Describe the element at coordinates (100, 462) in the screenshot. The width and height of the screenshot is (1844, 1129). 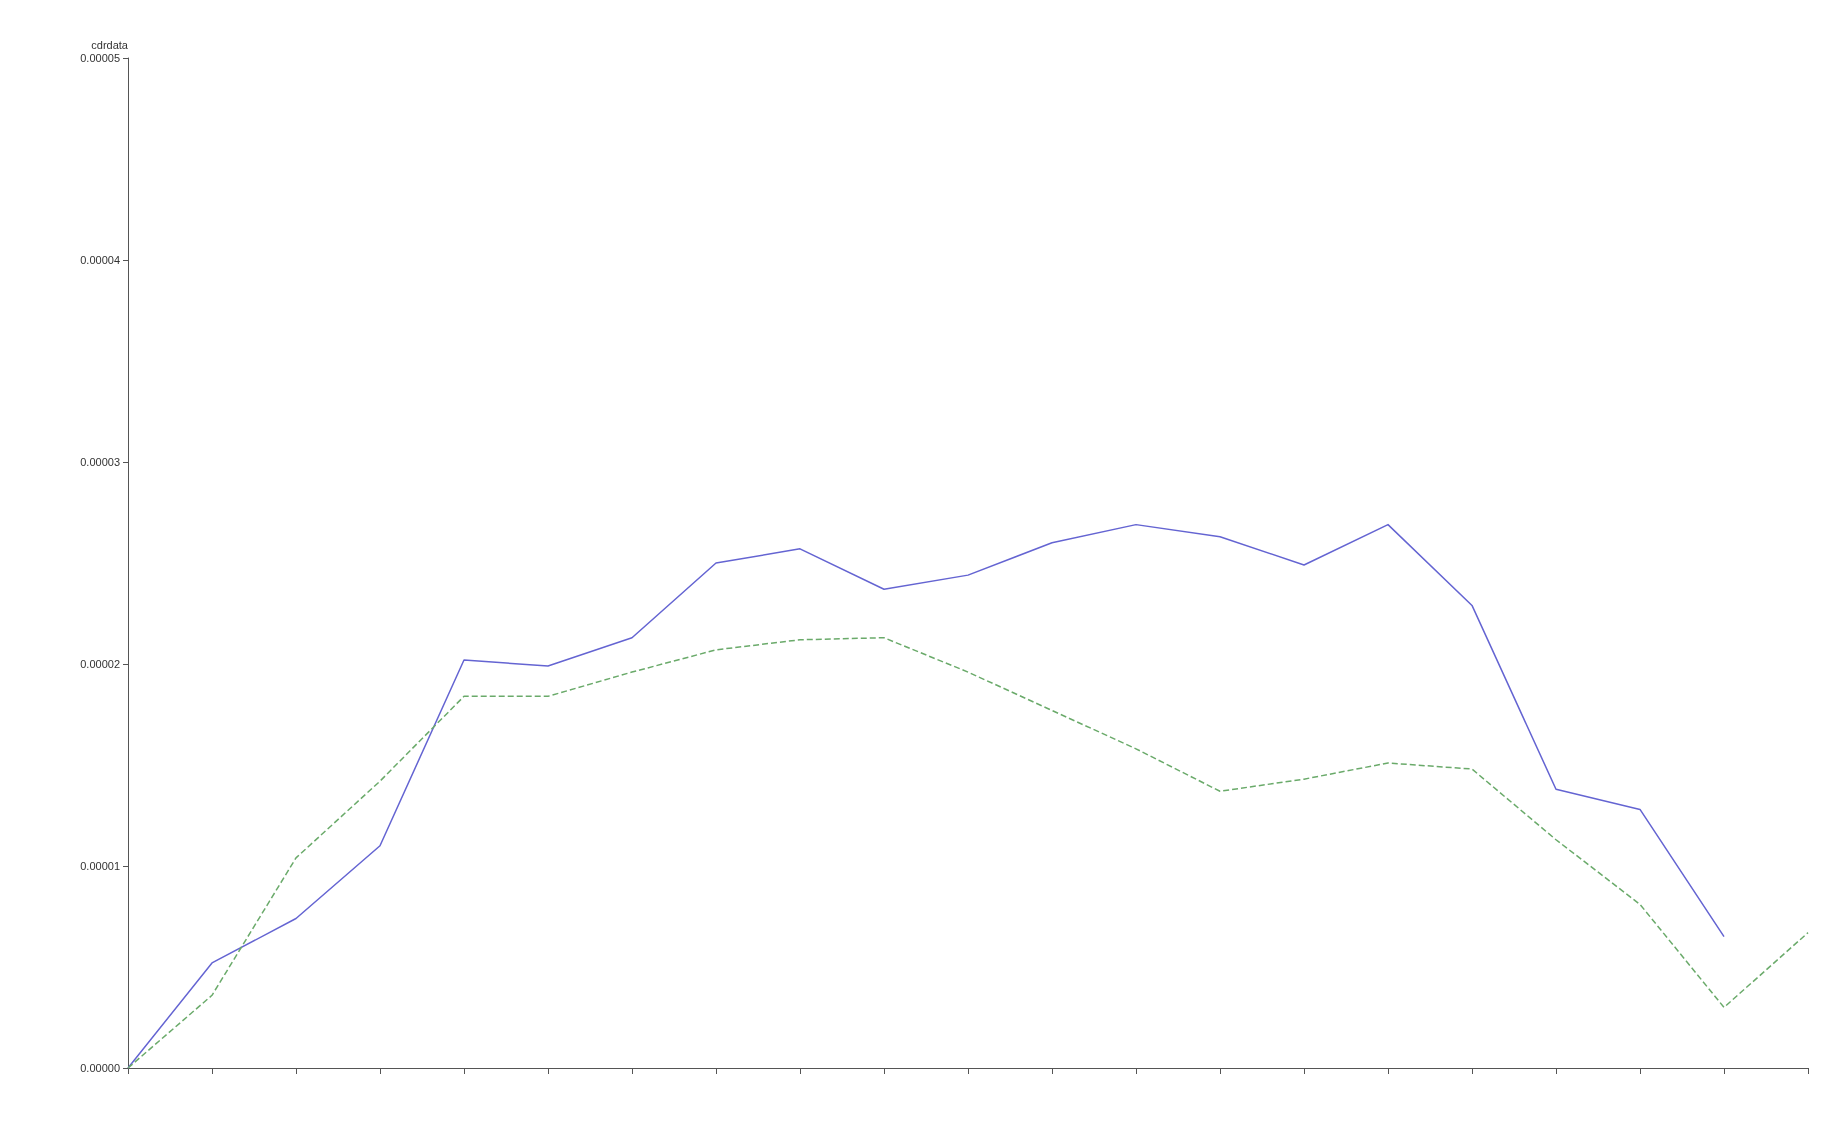
I see `y-tick-label: 0.00003` at that location.